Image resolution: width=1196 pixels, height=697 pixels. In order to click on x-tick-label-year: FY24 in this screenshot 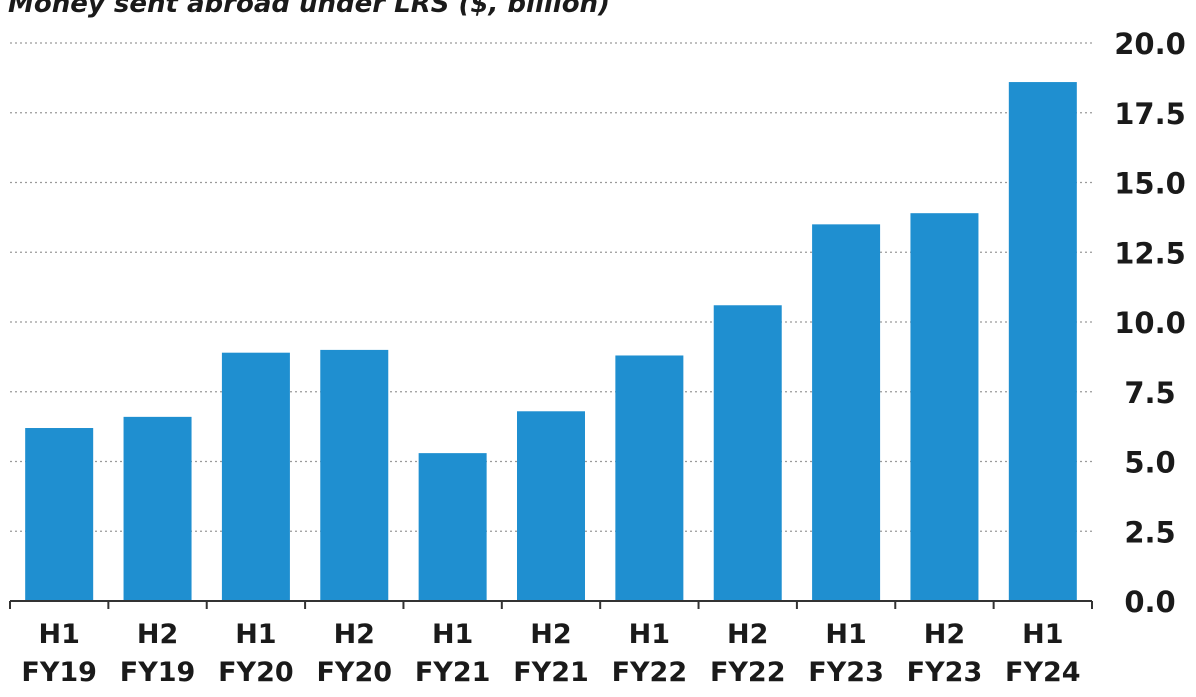, I will do `click(1043, 672)`.